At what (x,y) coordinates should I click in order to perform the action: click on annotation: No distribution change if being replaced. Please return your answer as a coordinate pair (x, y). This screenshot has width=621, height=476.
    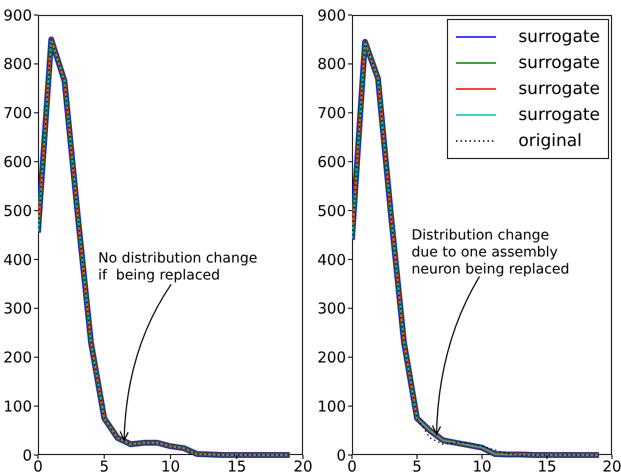
    Looking at the image, I should click on (178, 267).